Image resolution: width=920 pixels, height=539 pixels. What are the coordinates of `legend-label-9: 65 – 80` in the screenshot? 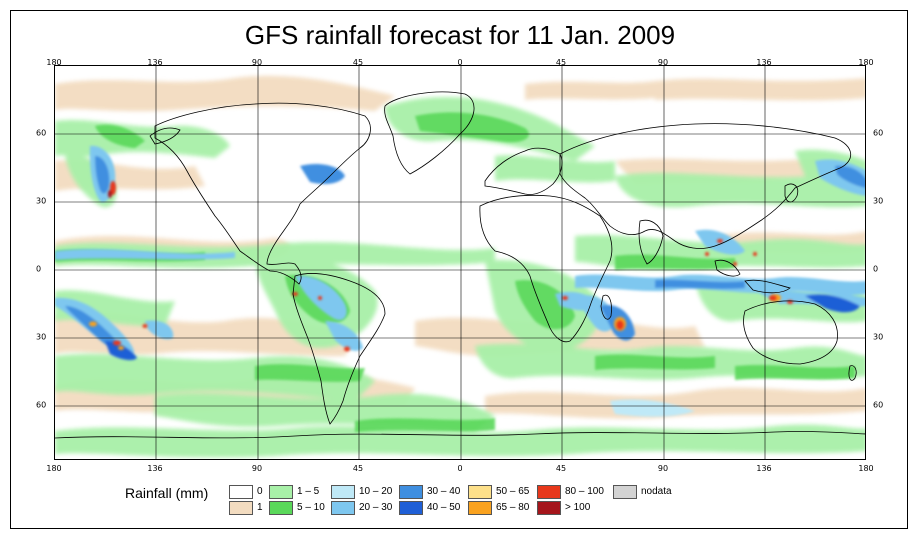 It's located at (513, 507).